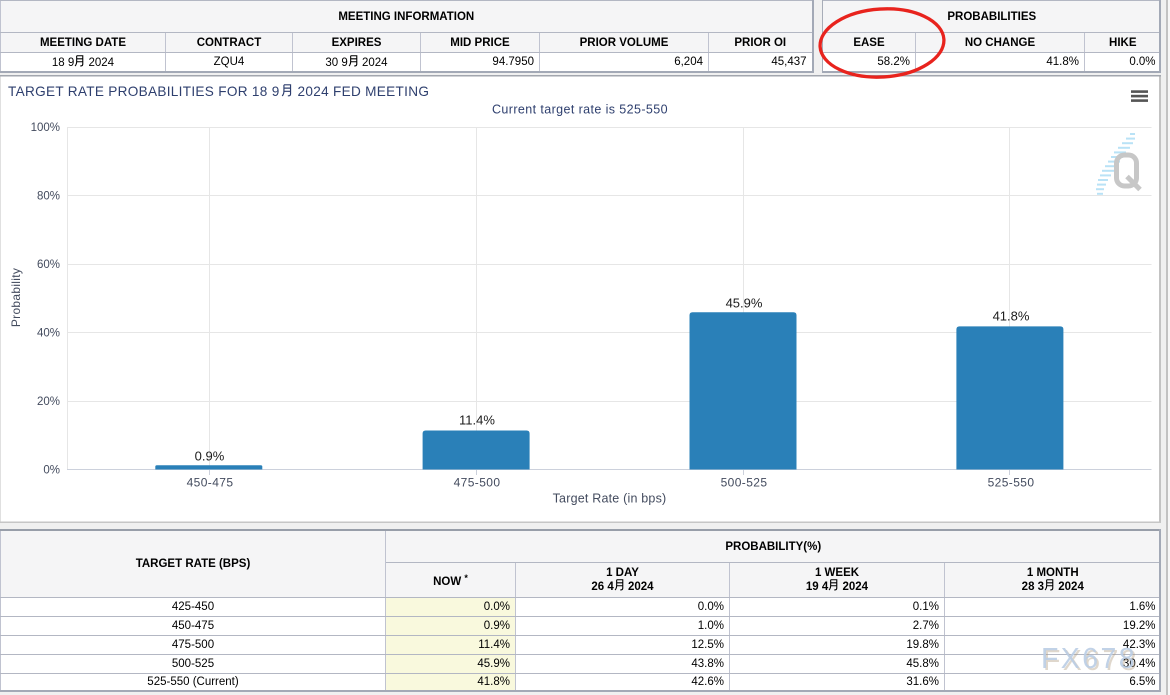  I want to click on svg-text: 40%, so click(48, 334).